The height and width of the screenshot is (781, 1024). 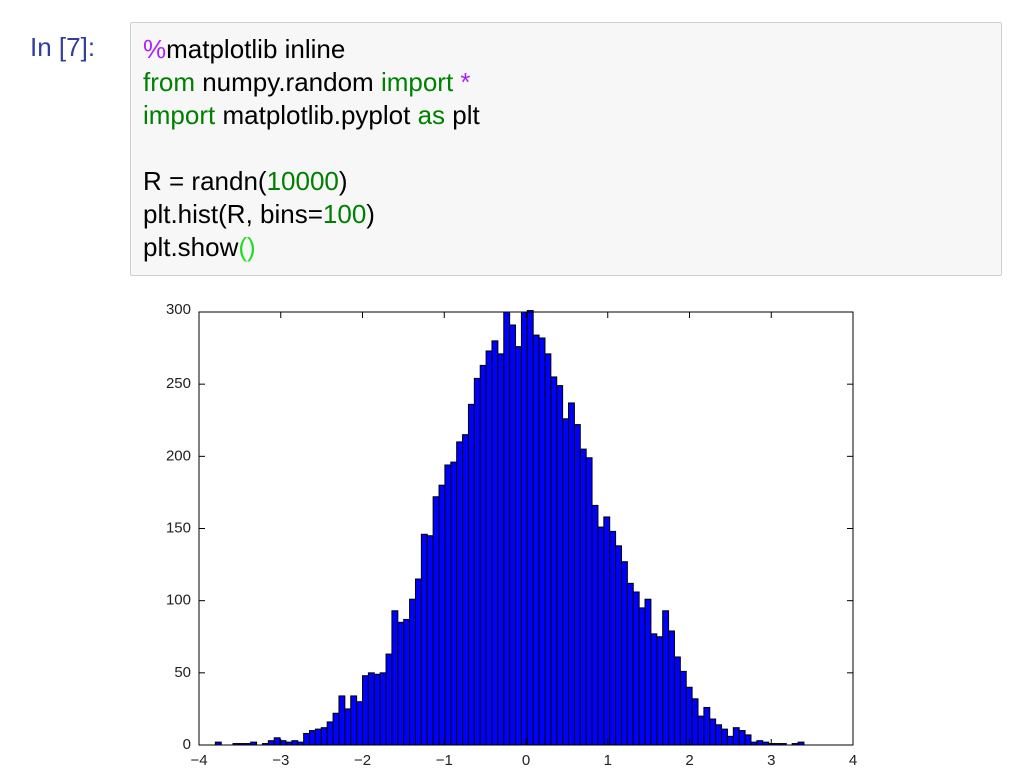 I want to click on code-token: *, so click(x=465, y=82).